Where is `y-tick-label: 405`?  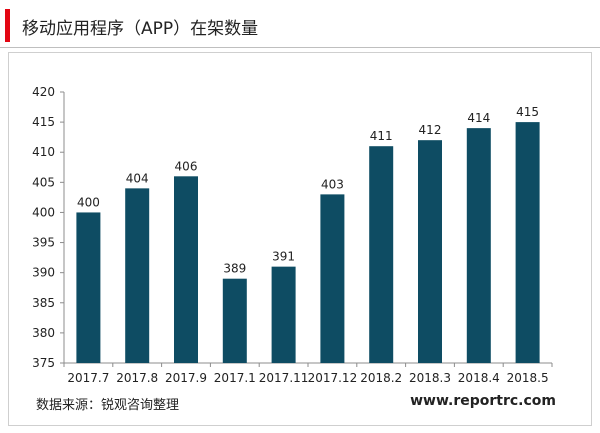
y-tick-label: 405 is located at coordinates (43, 182).